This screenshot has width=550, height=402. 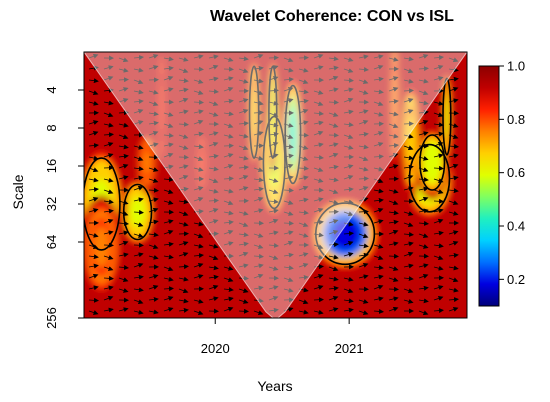 What do you see at coordinates (51, 318) in the screenshot?
I see `y-tick-label: 256` at bounding box center [51, 318].